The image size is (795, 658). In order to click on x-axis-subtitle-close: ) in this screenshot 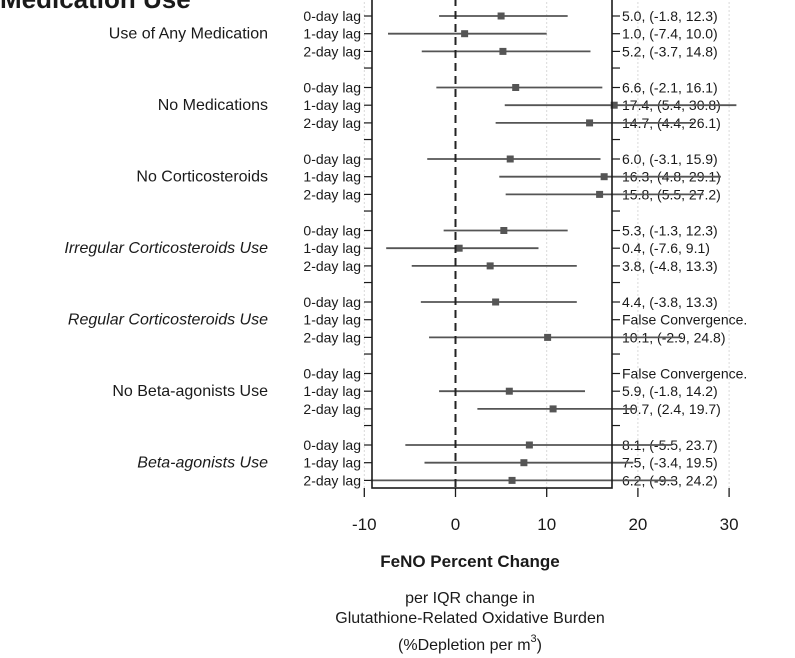, I will do `click(539, 645)`.